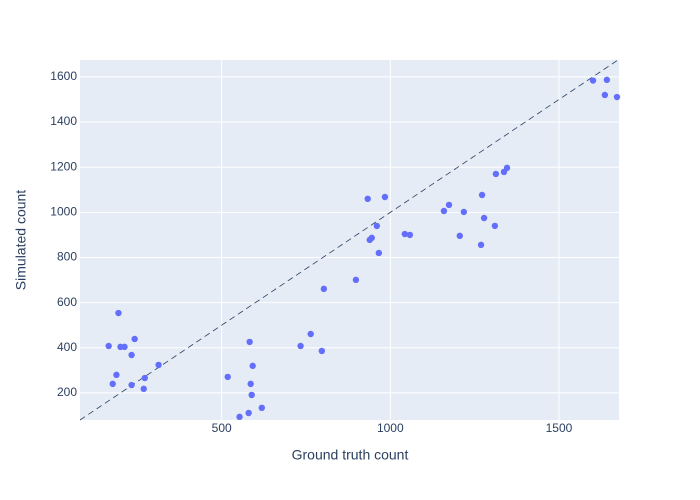  Describe the element at coordinates (222, 428) in the screenshot. I see `x-tick-label: 500` at that location.